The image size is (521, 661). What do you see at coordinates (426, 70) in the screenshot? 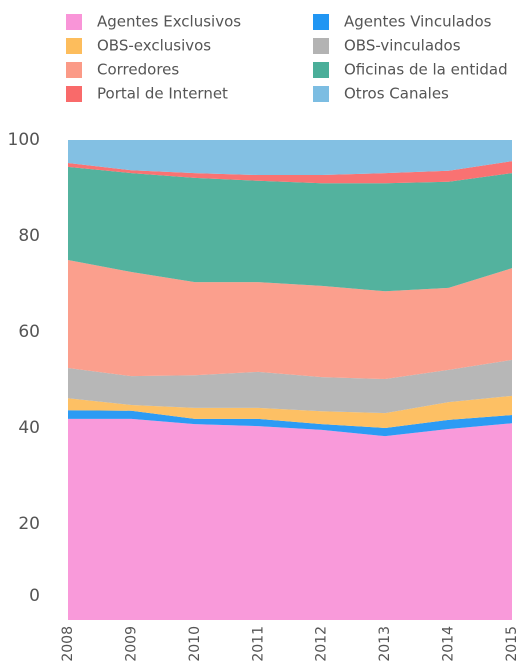
I see `legend-label: Oficinas de la entidad` at bounding box center [426, 70].